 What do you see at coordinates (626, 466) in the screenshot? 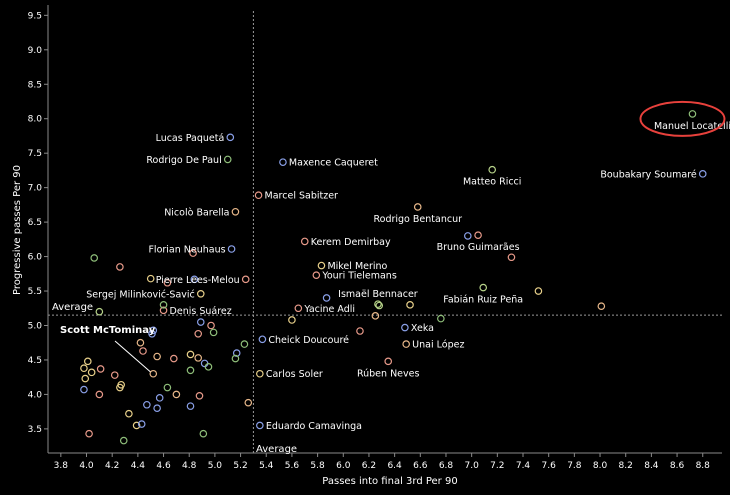
I see `x-tick-label: 8.2` at bounding box center [626, 466].